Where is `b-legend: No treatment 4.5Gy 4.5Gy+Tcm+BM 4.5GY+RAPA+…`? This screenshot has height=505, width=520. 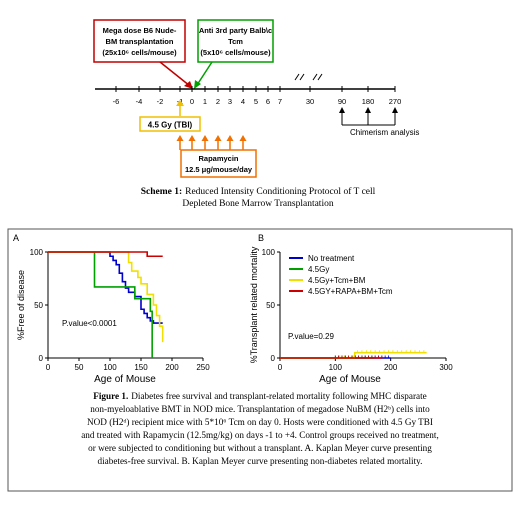 b-legend: No treatment 4.5Gy 4.5Gy+Tcm+BM 4.5GY+RAPA+… is located at coordinates (341, 275).